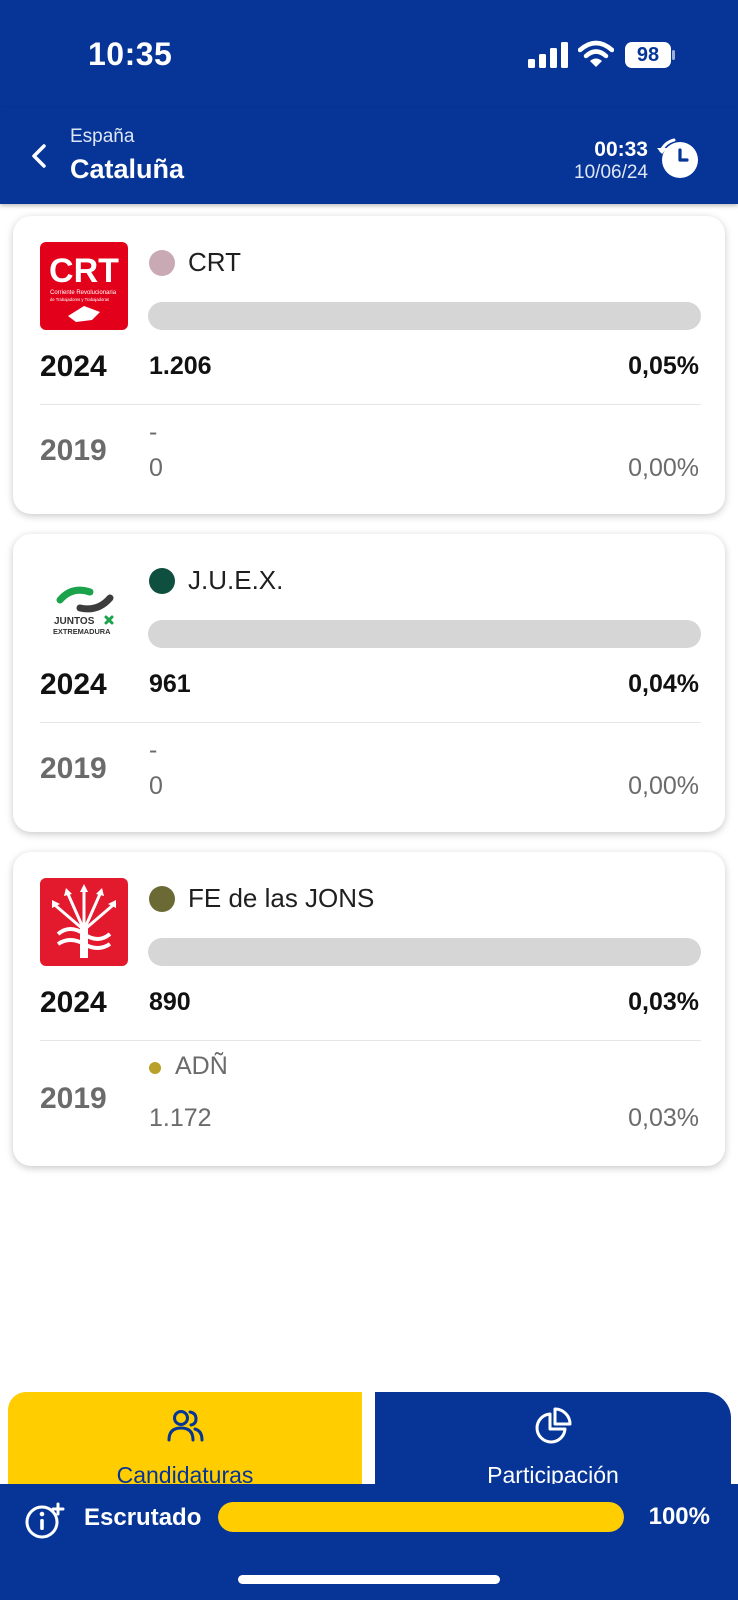 This screenshot has width=738, height=1600. I want to click on party-name: FE de las JONS, so click(281, 898).